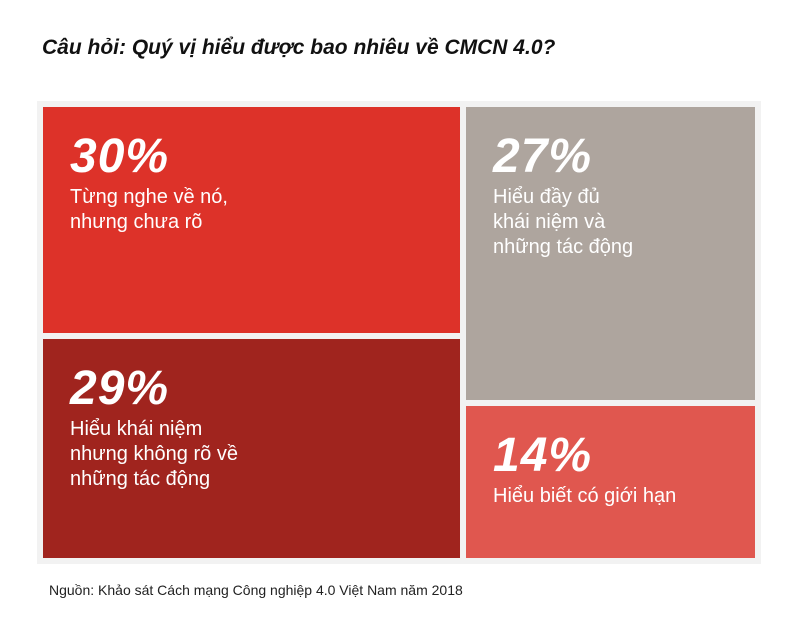 This screenshot has width=800, height=623. I want to click on value-label: 27%, so click(543, 156).